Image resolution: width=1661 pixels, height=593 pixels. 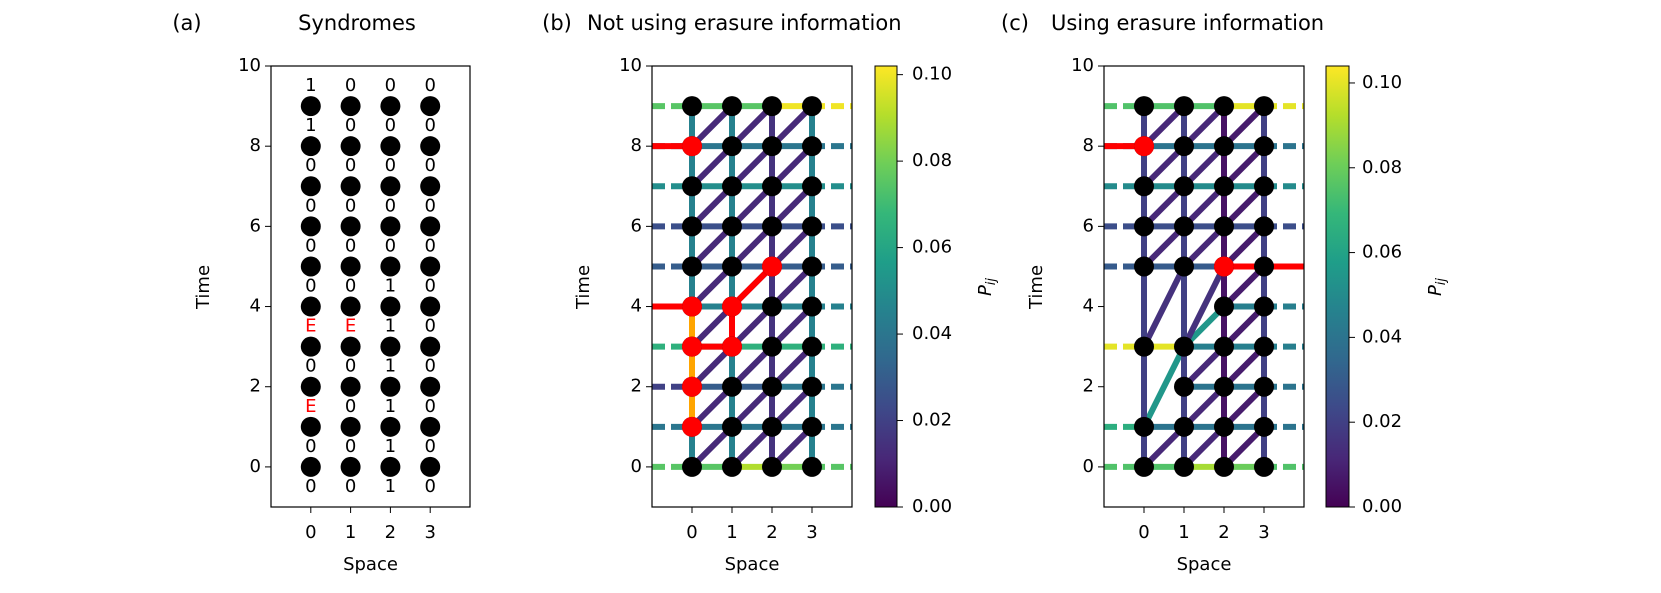 What do you see at coordinates (357, 23) in the screenshot?
I see `panel-title: Syndromes` at bounding box center [357, 23].